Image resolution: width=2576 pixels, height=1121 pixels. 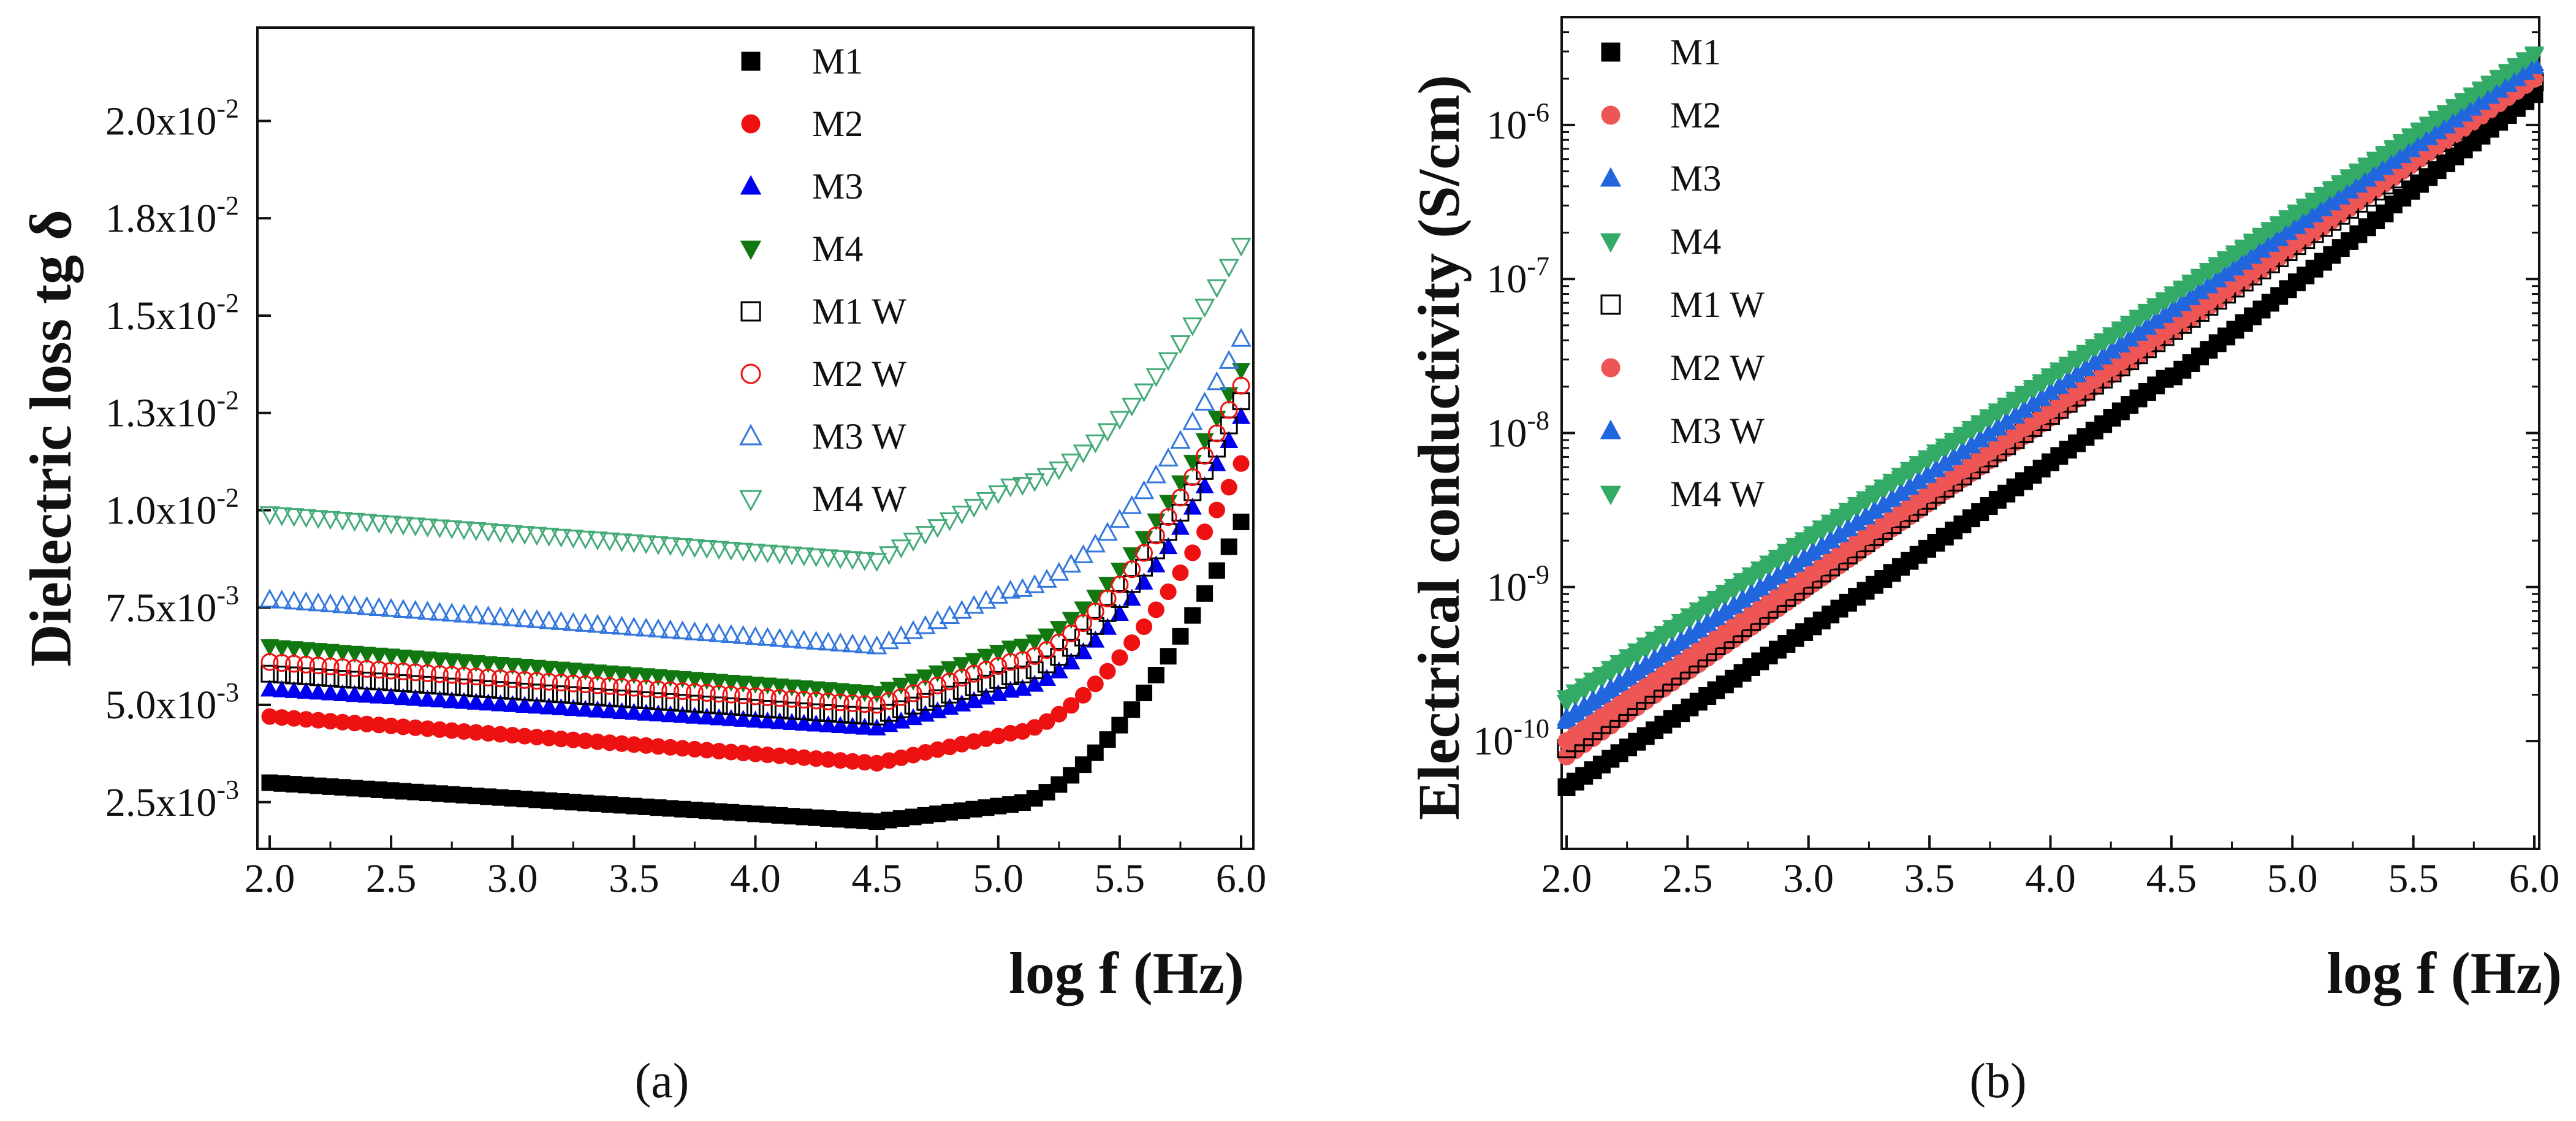 What do you see at coordinates (172, 507) in the screenshot?
I see `y-tick-label-a: 1.0x10⁻²` at bounding box center [172, 507].